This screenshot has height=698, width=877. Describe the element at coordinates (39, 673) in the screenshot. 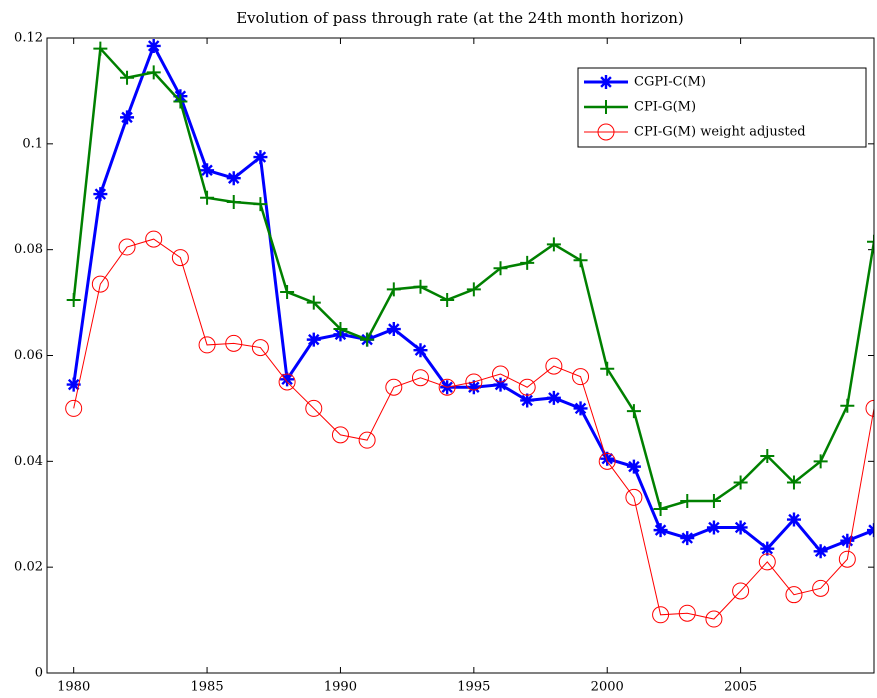

I see `y-tick-label: 0` at that location.